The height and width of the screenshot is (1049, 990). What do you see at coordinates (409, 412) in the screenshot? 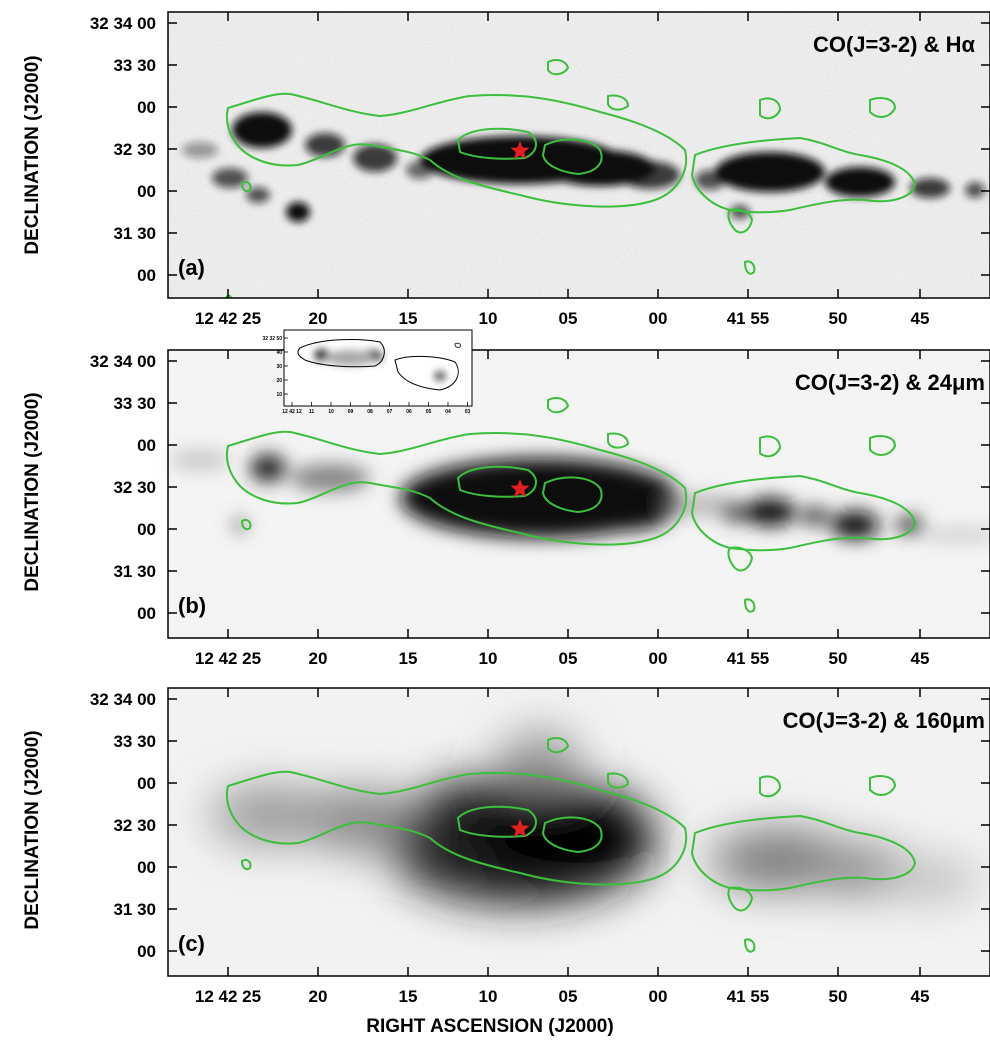
I see `inset-x-tick-label: 06` at bounding box center [409, 412].